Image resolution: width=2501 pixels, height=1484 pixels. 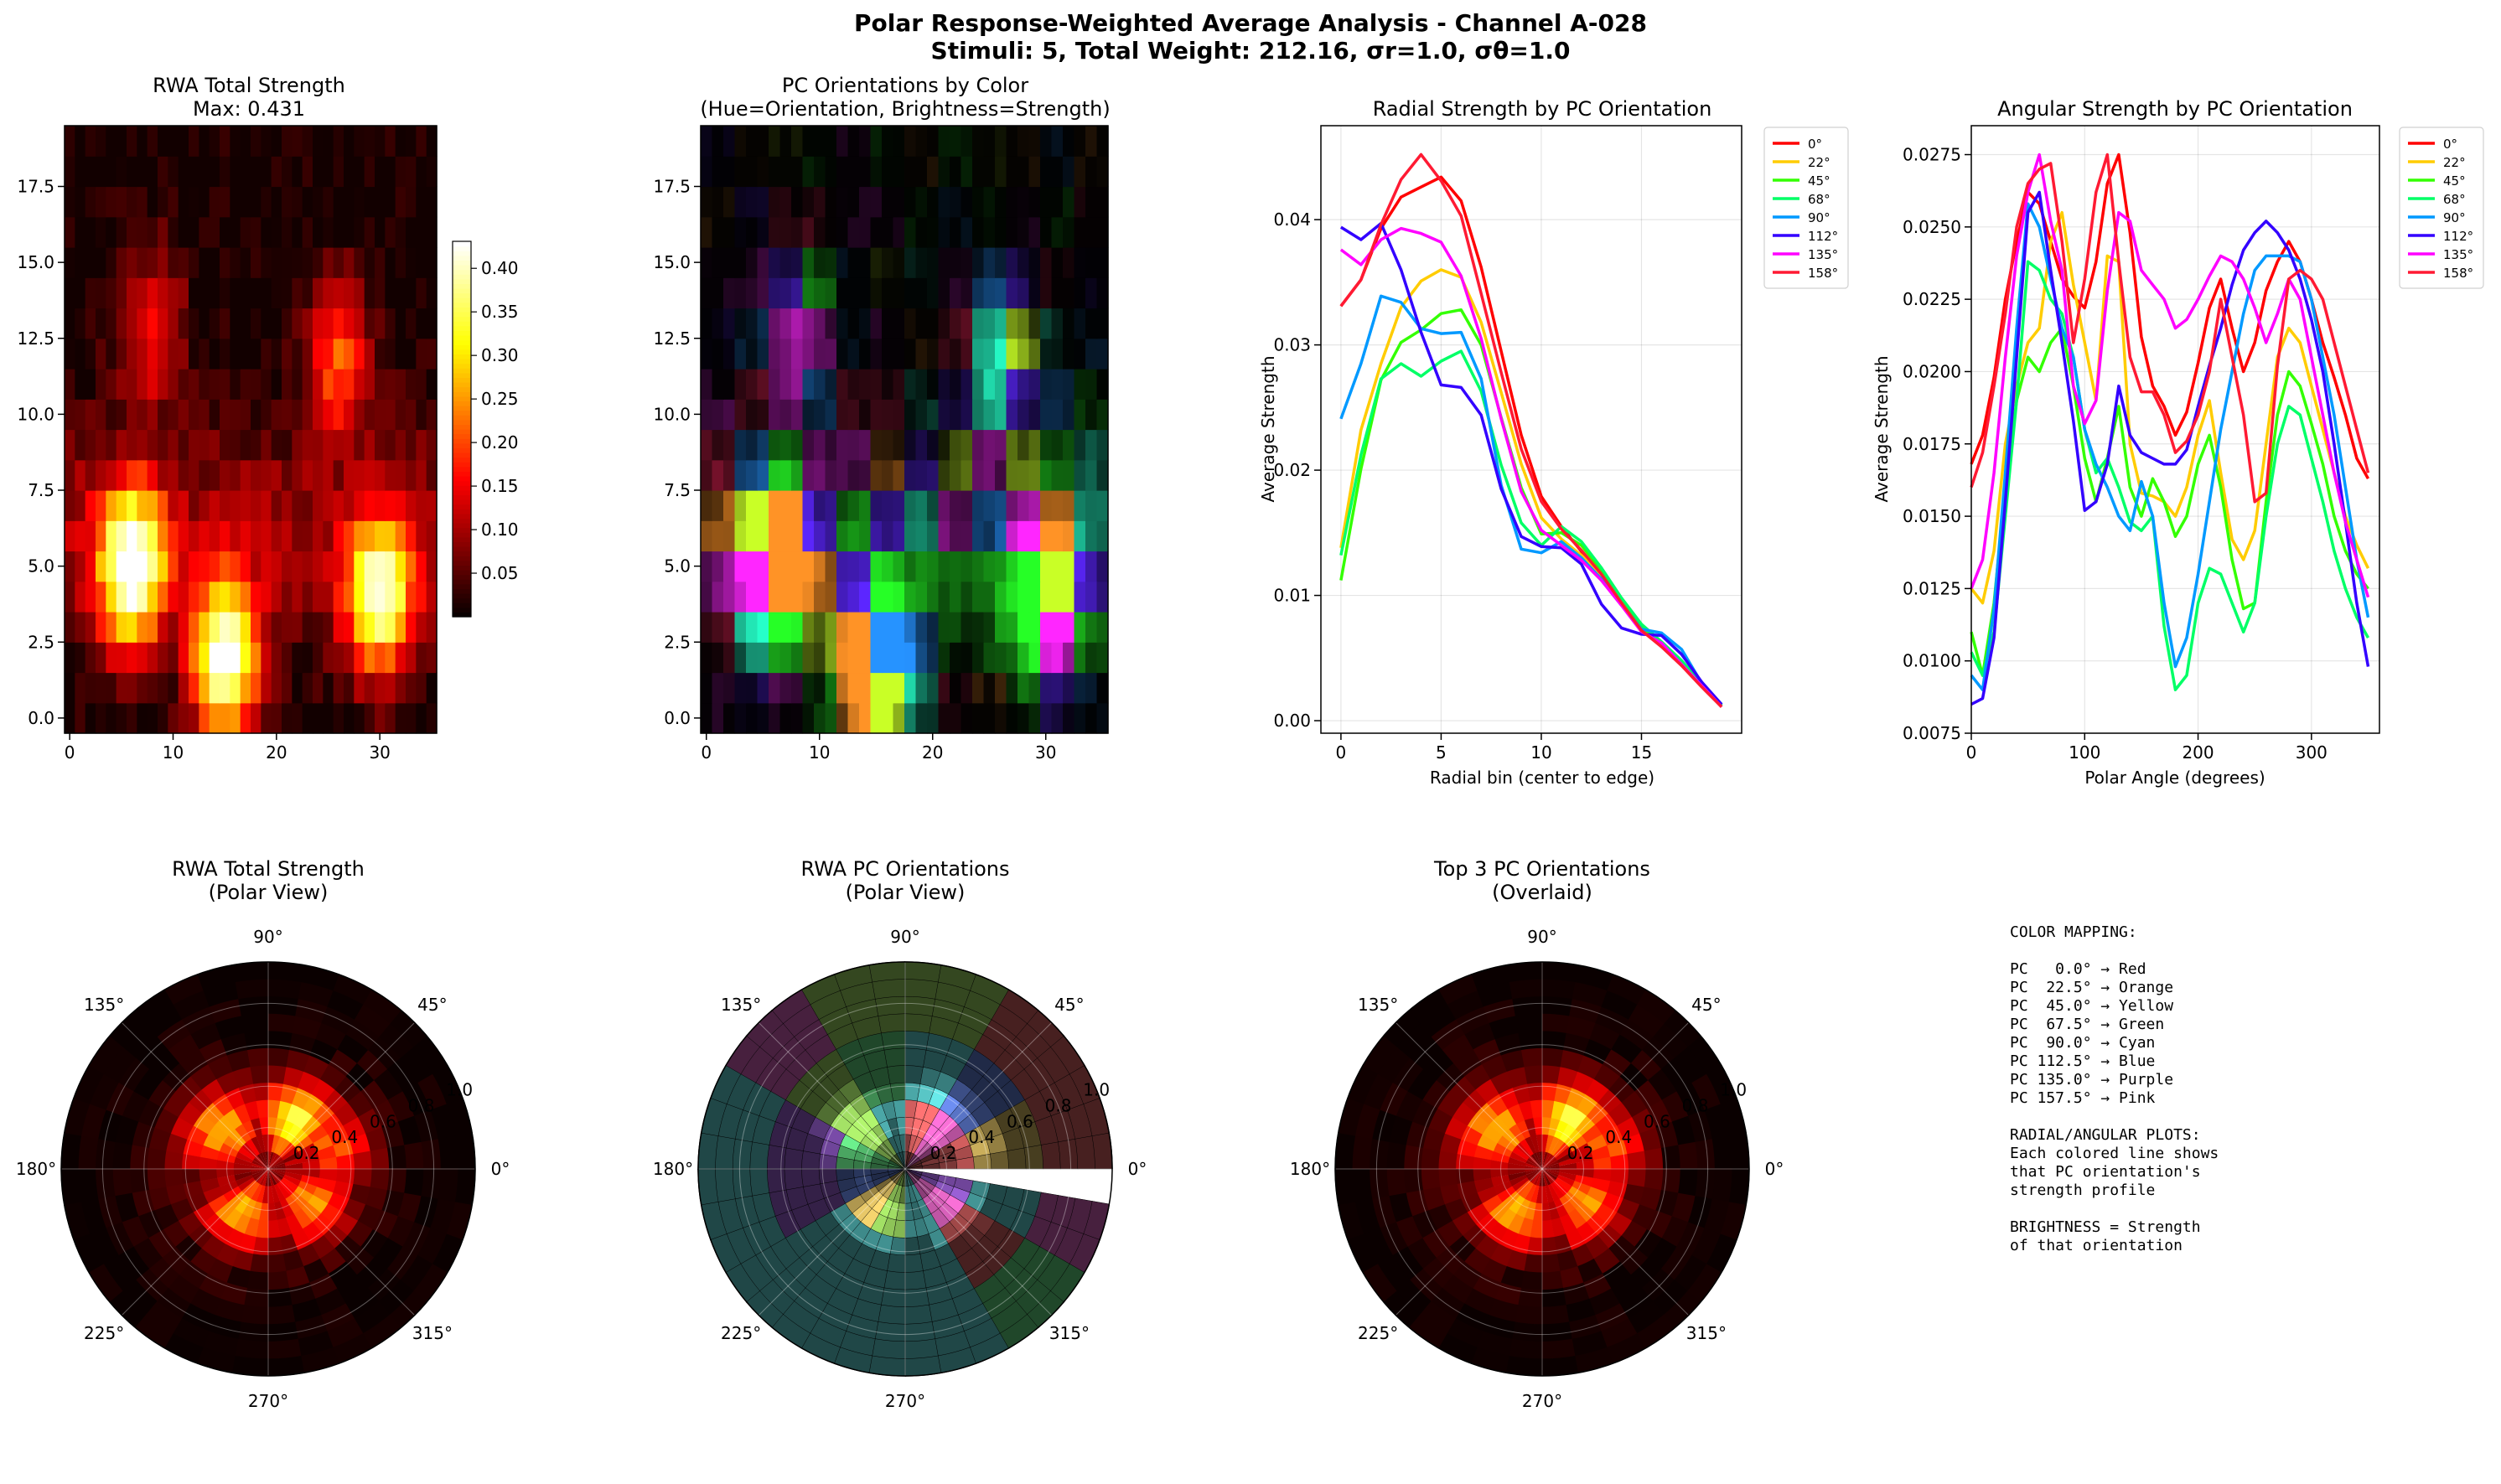 What do you see at coordinates (500, 399) in the screenshot?
I see `colorbar-tick-label: 0.25` at bounding box center [500, 399].